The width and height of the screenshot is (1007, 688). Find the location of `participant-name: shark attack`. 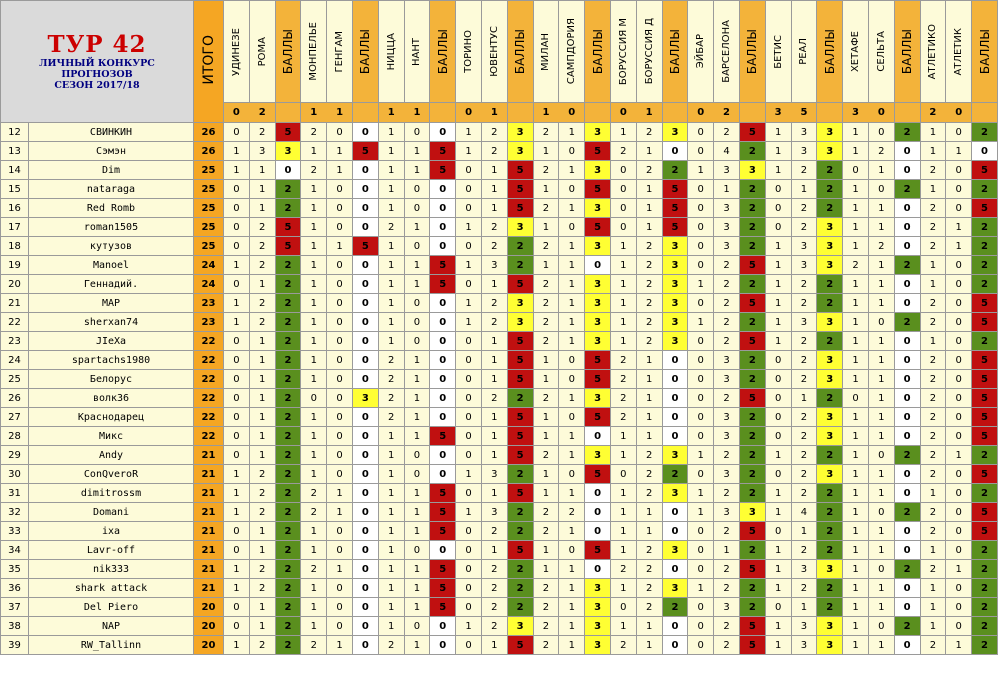

participant-name: shark attack is located at coordinates (111, 588).